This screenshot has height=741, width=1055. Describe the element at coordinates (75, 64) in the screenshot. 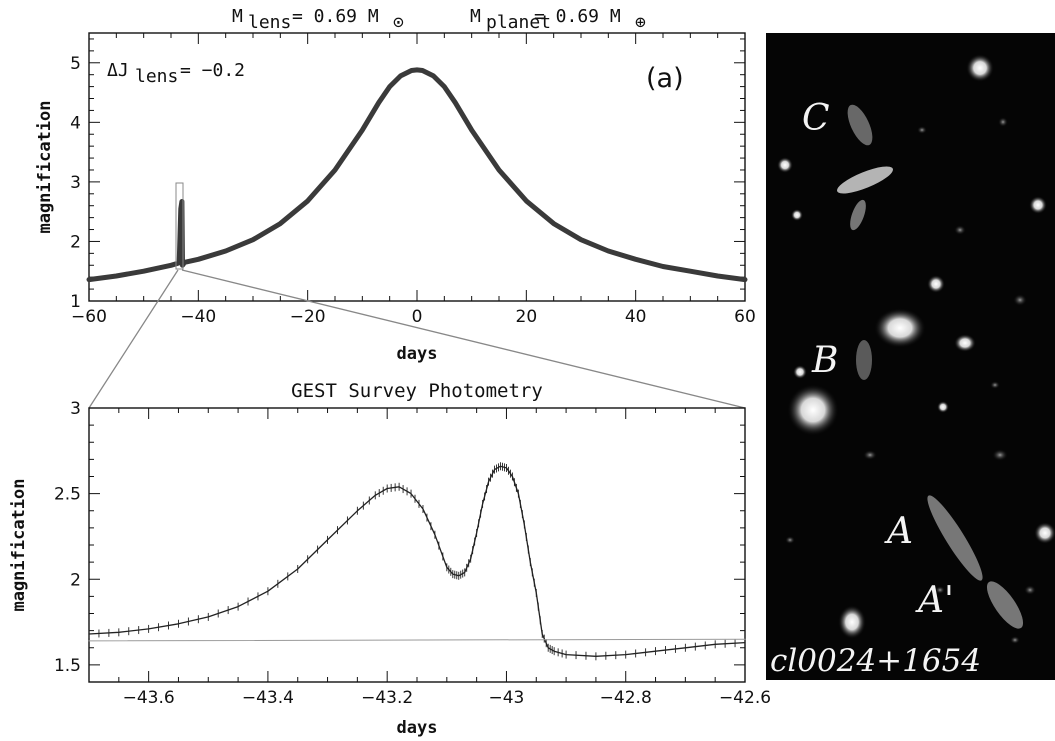

I see `y-tick-label: 5` at that location.